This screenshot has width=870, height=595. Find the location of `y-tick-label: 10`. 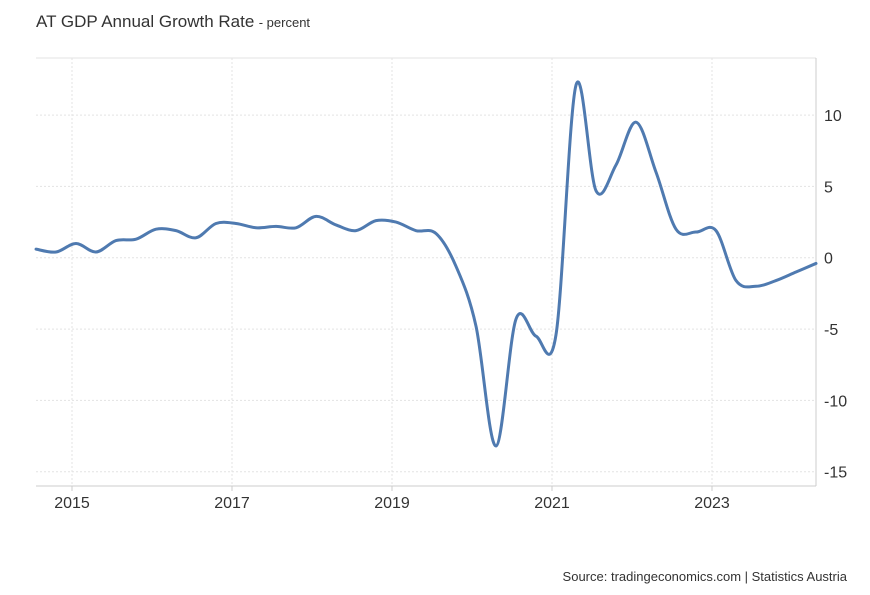

y-tick-label: 10 is located at coordinates (833, 116).